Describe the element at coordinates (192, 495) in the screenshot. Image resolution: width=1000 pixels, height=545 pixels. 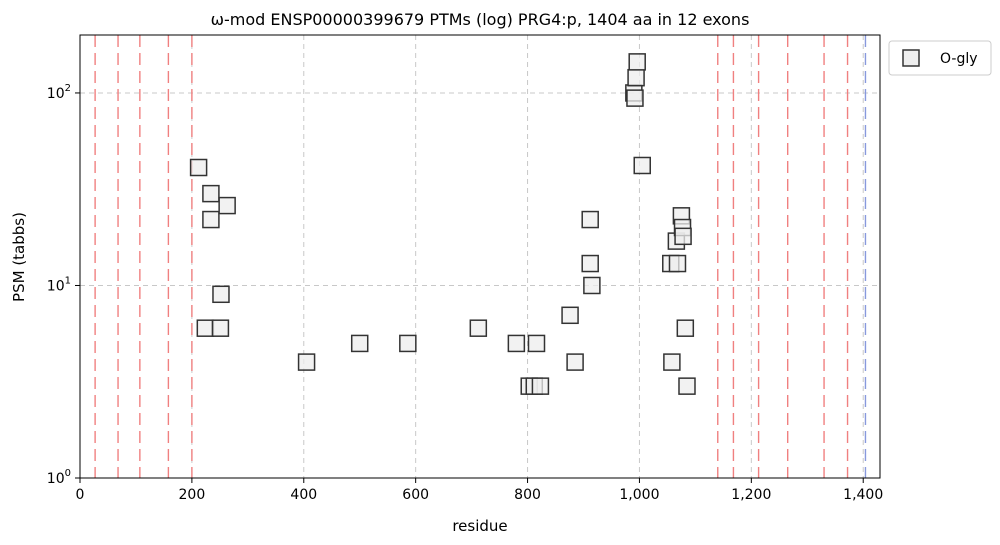
I see `x-tick-label: 200` at that location.